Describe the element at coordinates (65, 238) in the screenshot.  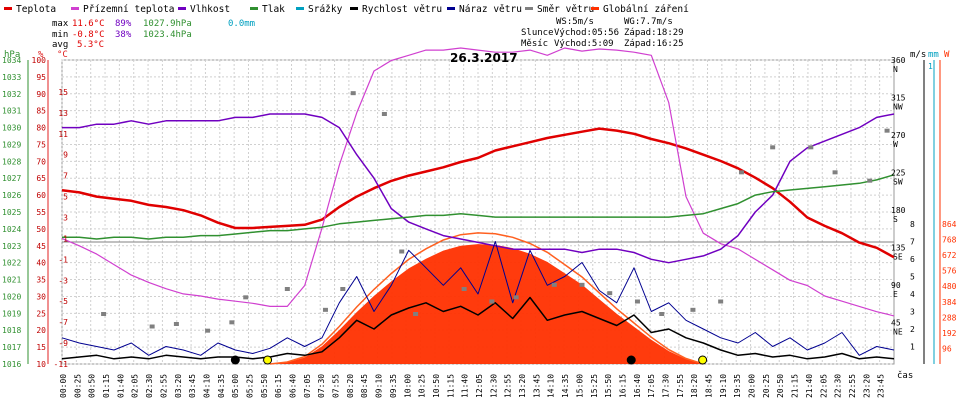
I see `celsius-tick: 1` at that location.